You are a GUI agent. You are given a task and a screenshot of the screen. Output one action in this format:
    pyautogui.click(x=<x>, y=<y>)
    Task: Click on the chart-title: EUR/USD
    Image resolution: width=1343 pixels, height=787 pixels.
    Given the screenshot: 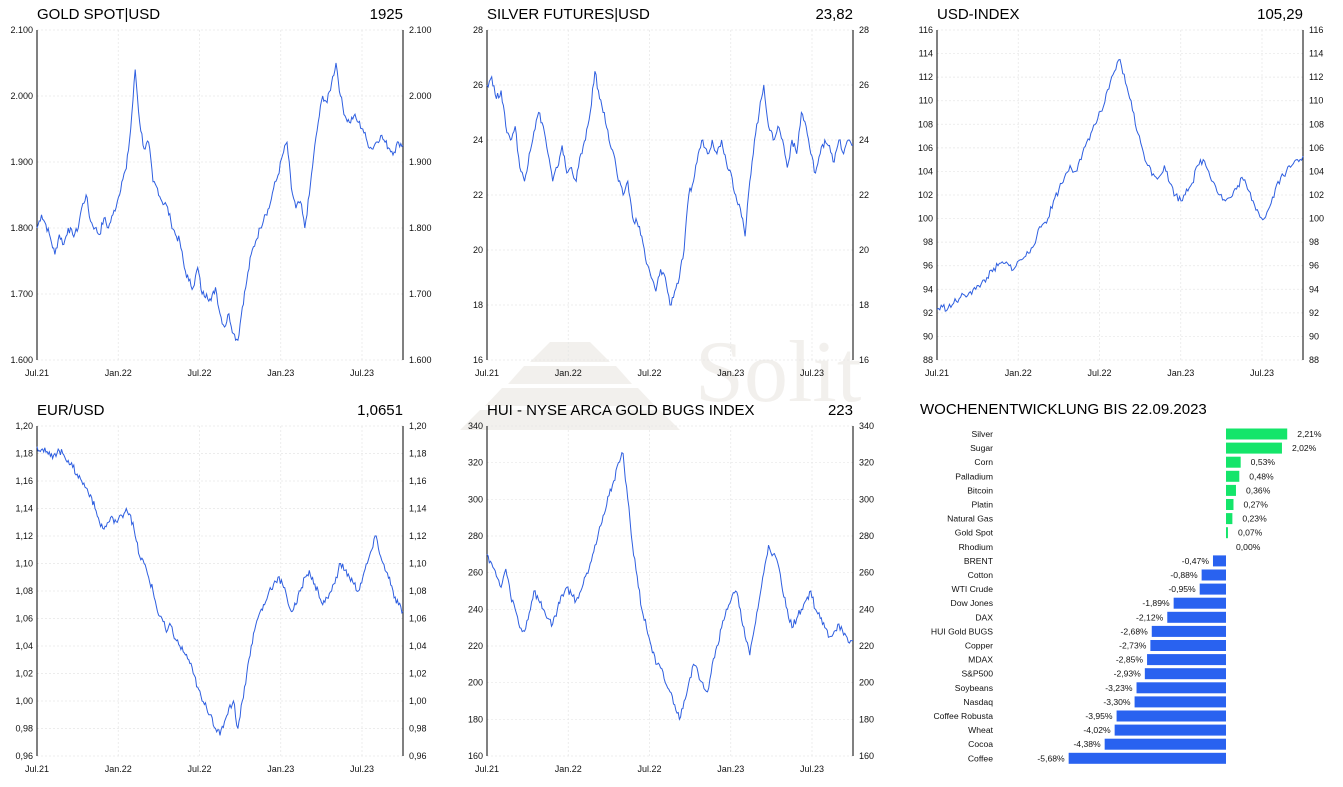 What is the action you would take?
    pyautogui.click(x=71, y=410)
    